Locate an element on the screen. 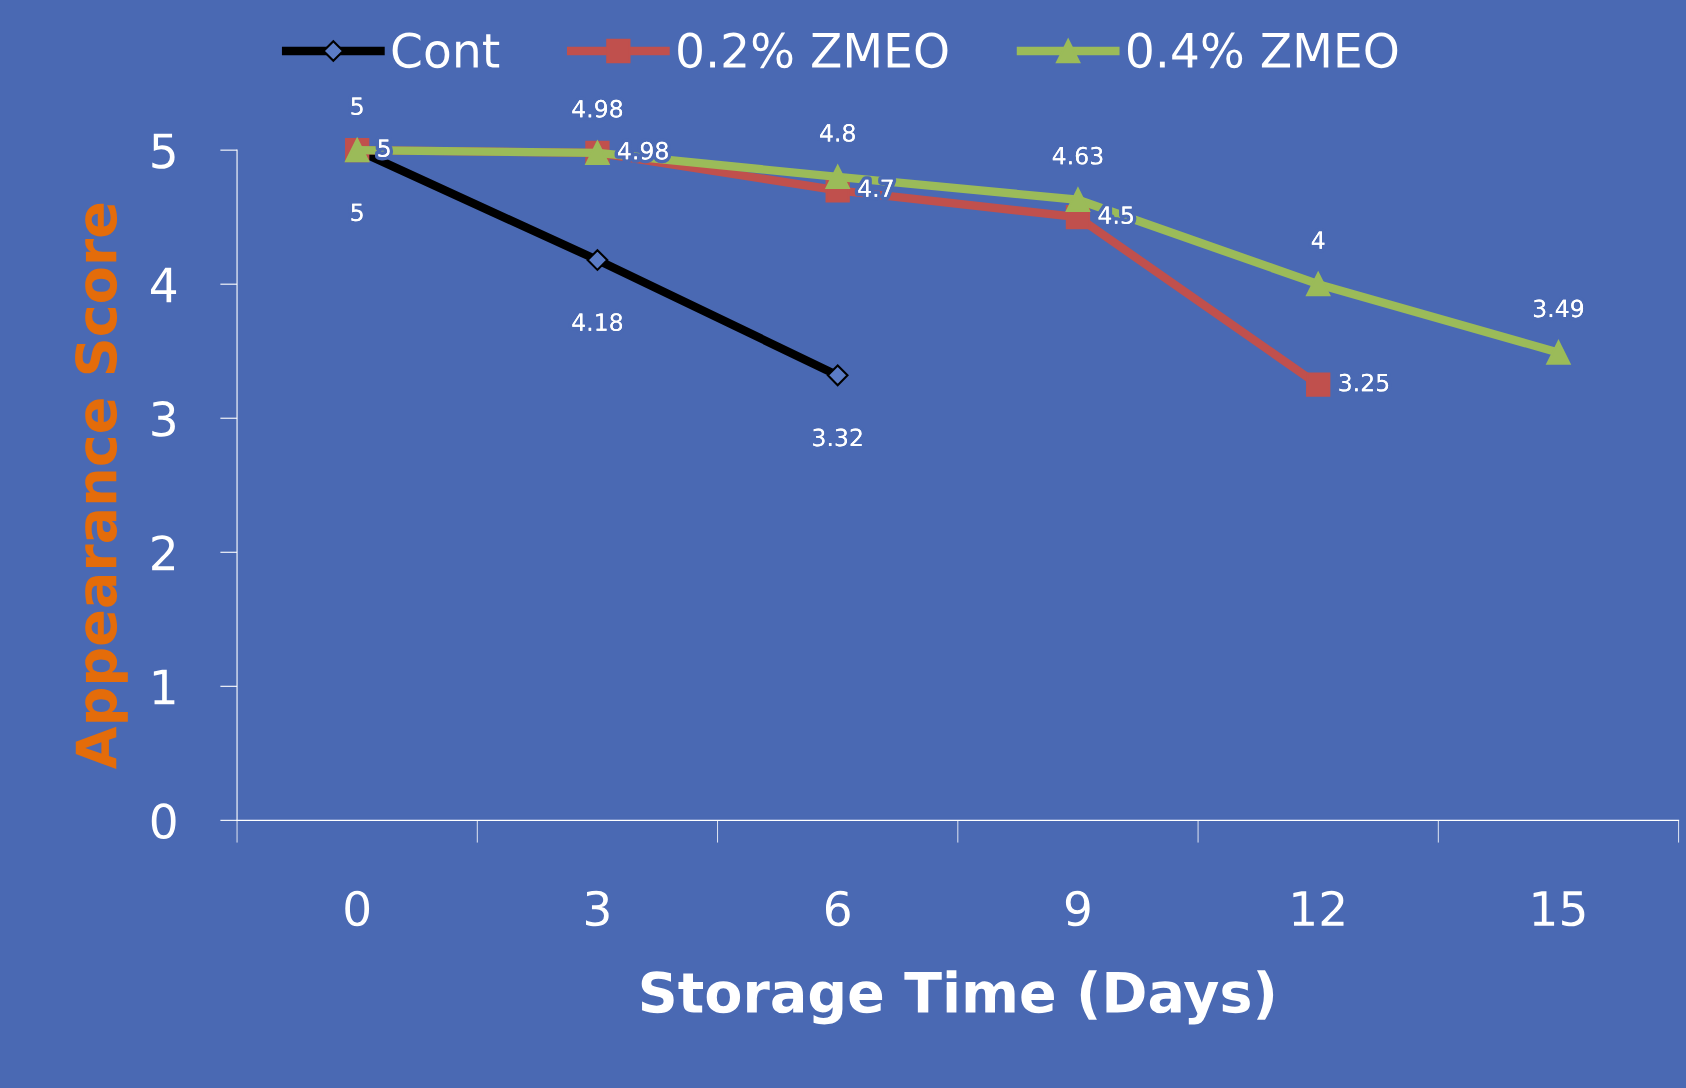  data-label: 4 is located at coordinates (1318, 240).